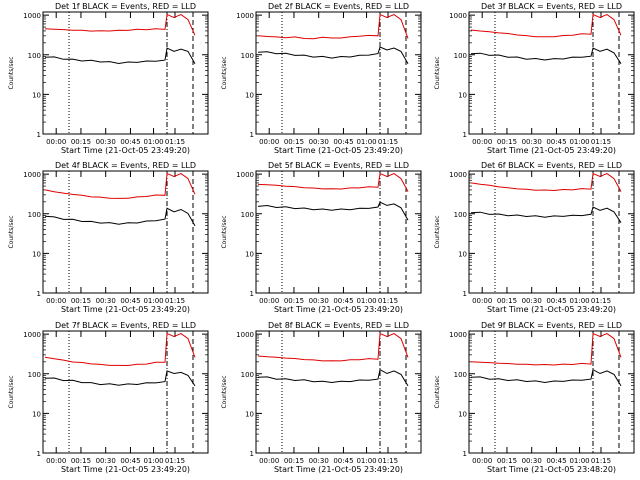 The width and height of the screenshot is (640, 480). Describe the element at coordinates (125, 165) in the screenshot. I see `panel-title: Det 4f BLACK = Events, RED = LLD` at that location.